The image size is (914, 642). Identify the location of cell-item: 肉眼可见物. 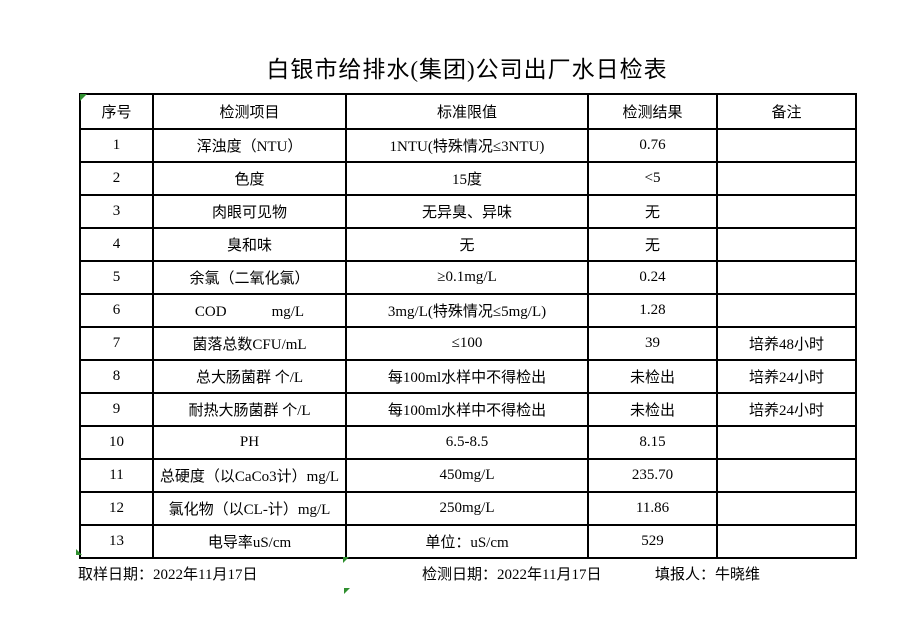
(249, 211).